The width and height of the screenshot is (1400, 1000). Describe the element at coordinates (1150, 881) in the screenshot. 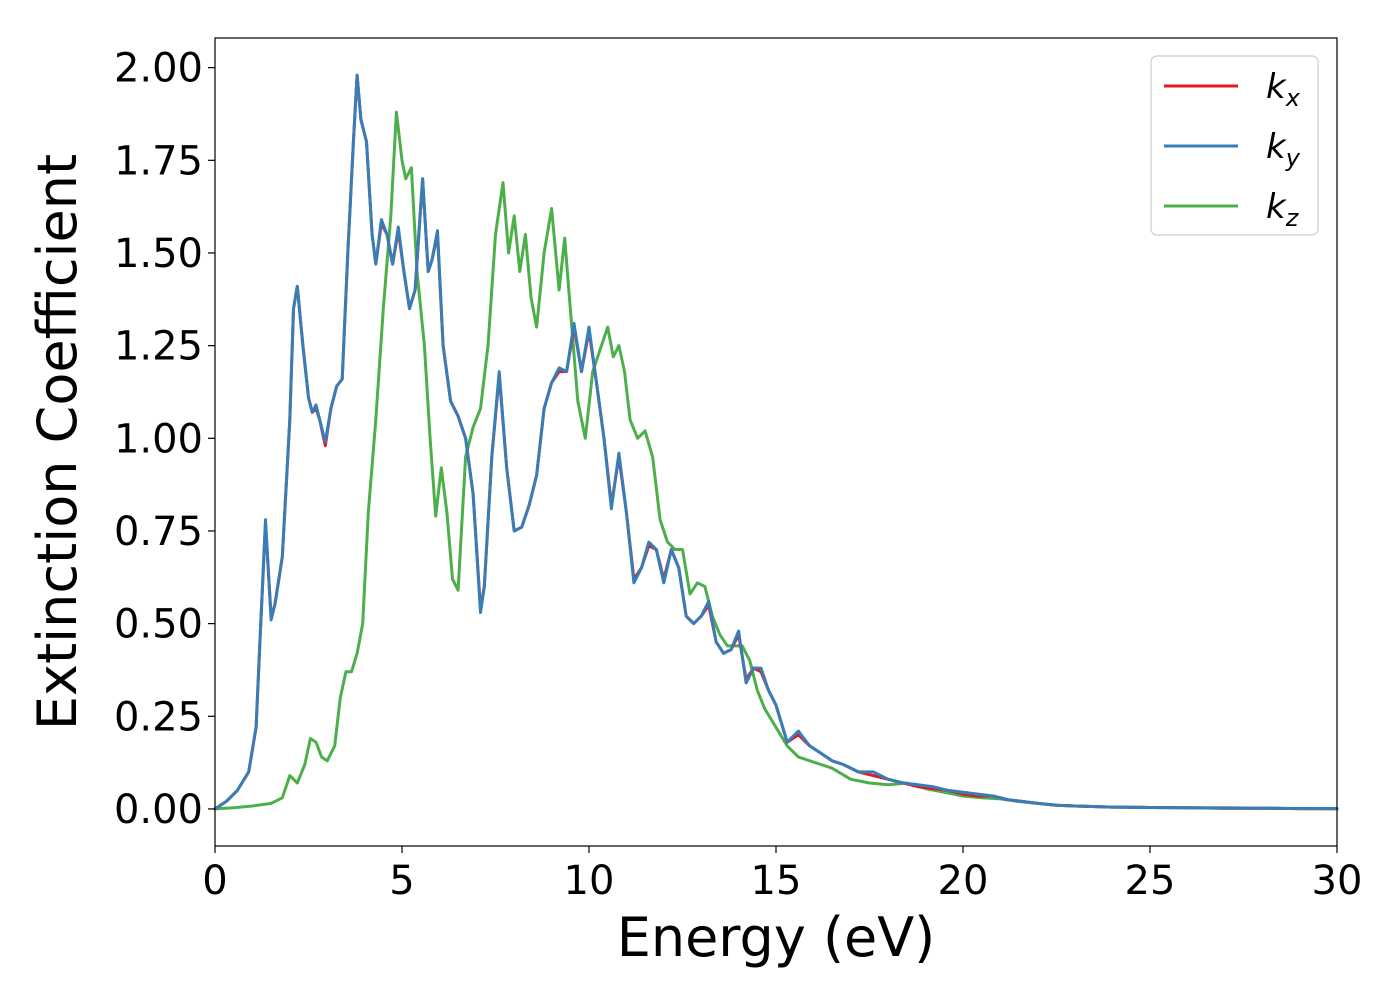

I see `x-tick-label: 25` at that location.